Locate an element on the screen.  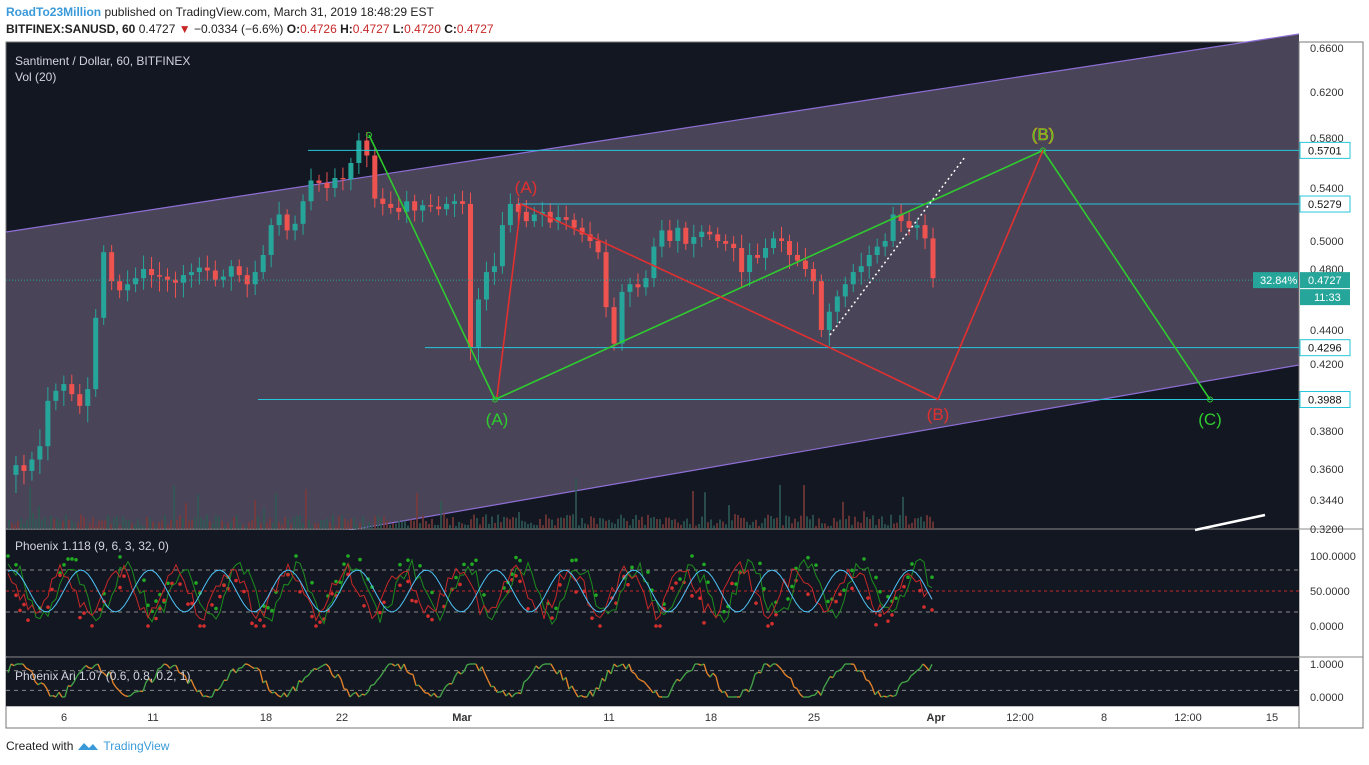
tradingview-link: TradingView is located at coordinates (136, 746).